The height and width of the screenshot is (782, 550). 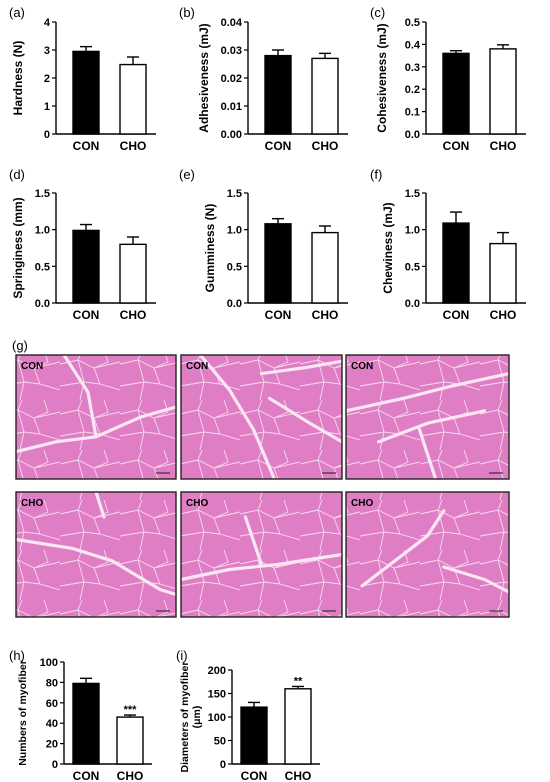 I want to click on y-tick-label: 2, so click(x=47, y=79).